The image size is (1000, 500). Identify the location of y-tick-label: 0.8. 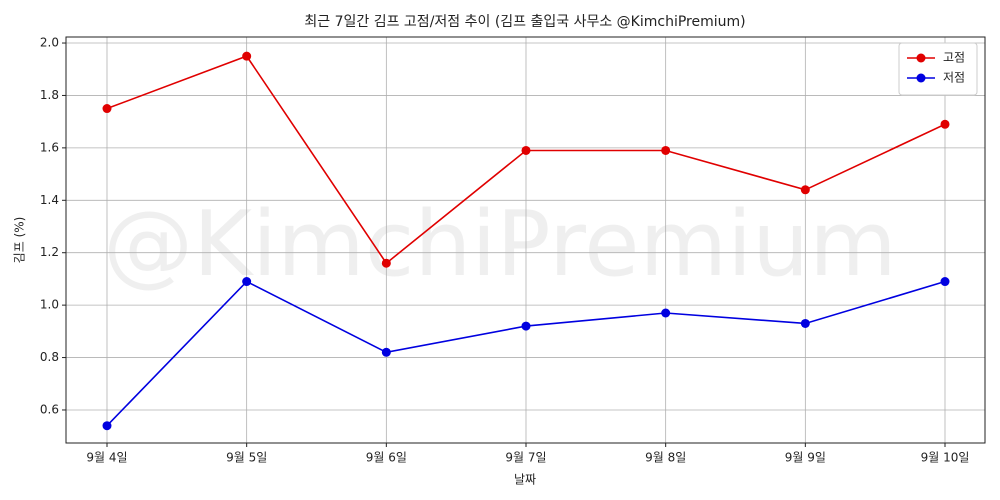
(49, 357).